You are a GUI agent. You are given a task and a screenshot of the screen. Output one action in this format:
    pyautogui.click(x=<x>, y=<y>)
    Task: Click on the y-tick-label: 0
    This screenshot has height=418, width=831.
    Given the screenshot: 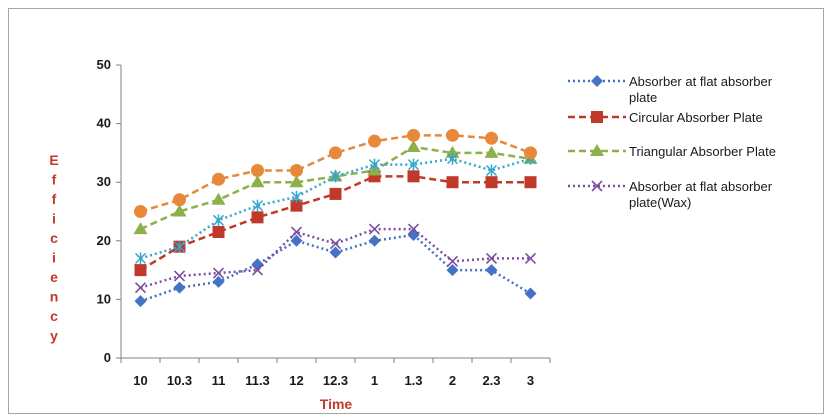 What is the action you would take?
    pyautogui.click(x=107, y=357)
    